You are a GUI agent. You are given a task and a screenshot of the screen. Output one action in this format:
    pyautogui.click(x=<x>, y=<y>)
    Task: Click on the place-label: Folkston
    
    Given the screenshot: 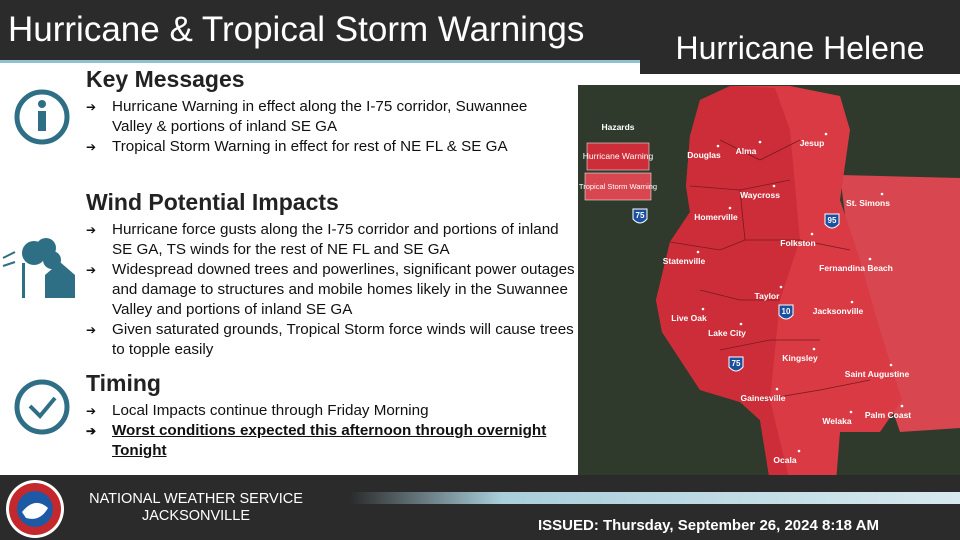 What is the action you would take?
    pyautogui.click(x=797, y=243)
    